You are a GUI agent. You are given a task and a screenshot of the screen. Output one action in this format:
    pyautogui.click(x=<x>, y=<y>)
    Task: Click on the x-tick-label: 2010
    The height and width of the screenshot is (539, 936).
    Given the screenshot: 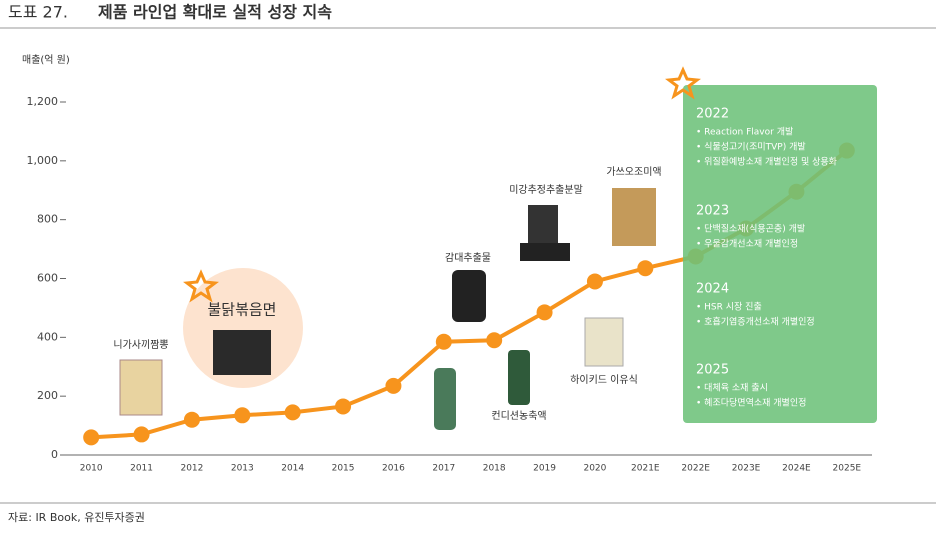 What is the action you would take?
    pyautogui.click(x=91, y=469)
    